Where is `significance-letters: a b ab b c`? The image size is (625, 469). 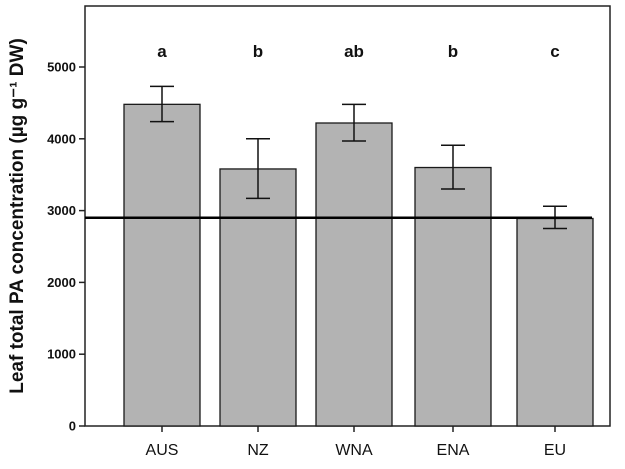 significance-letters: a b ab b c is located at coordinates (358, 51).